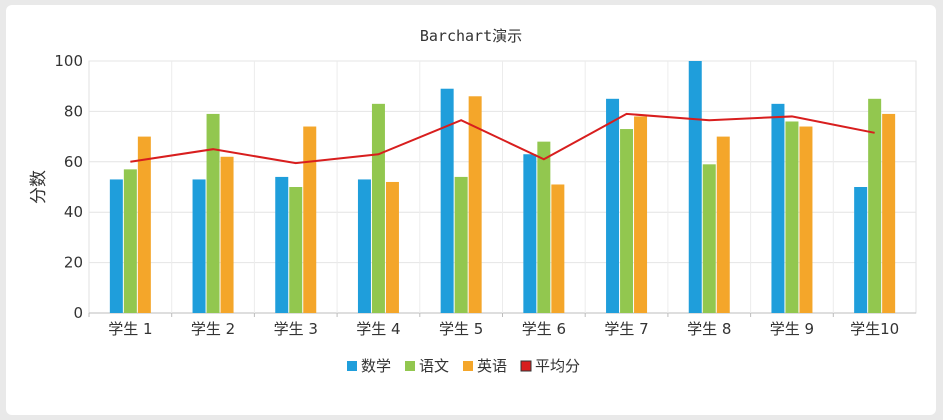  What do you see at coordinates (130, 329) in the screenshot?
I see `x-tick-label: 学生 1` at bounding box center [130, 329].